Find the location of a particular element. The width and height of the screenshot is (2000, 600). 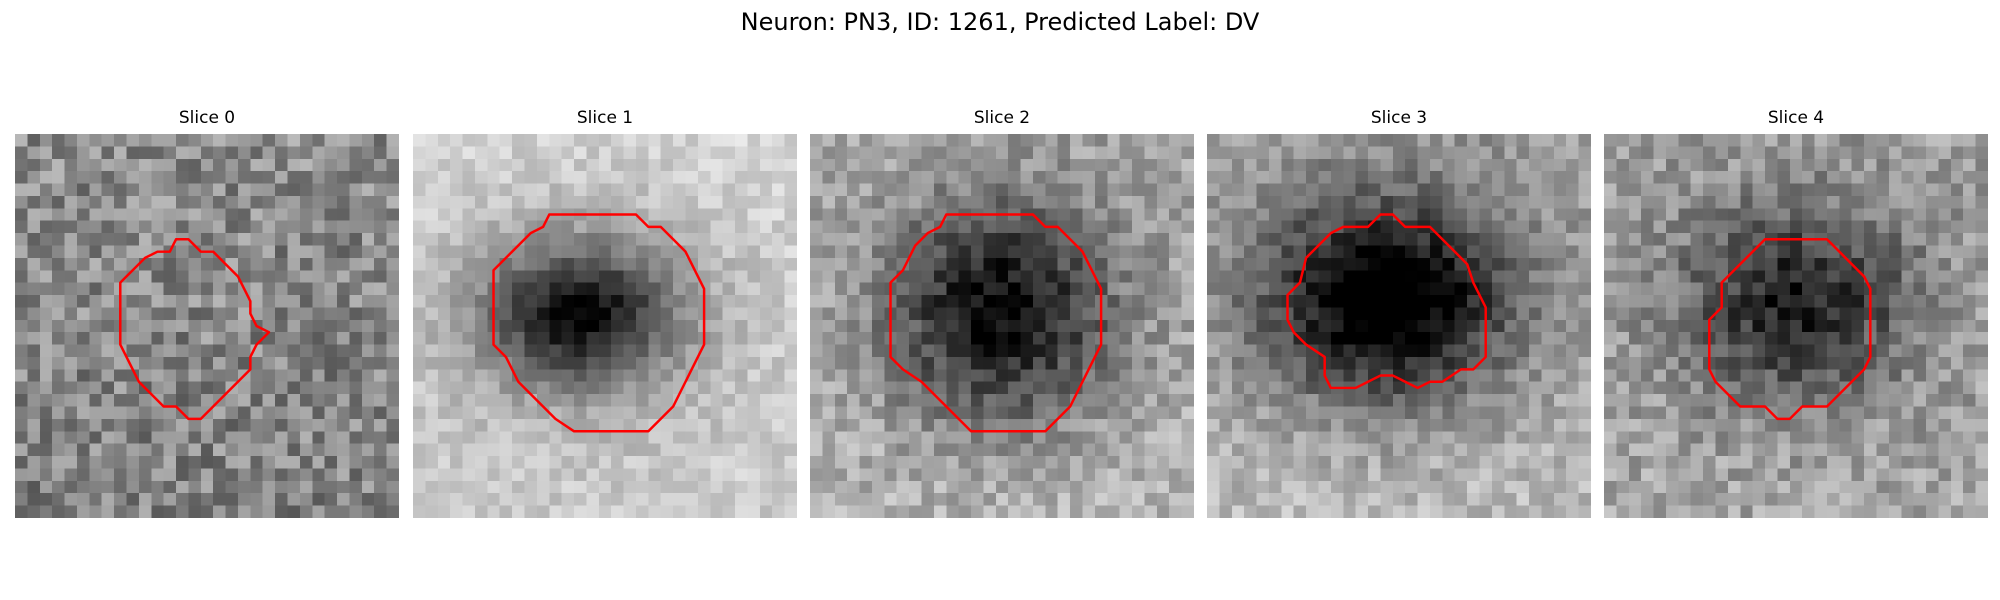

slice-title: Slice 1 is located at coordinates (605, 118).